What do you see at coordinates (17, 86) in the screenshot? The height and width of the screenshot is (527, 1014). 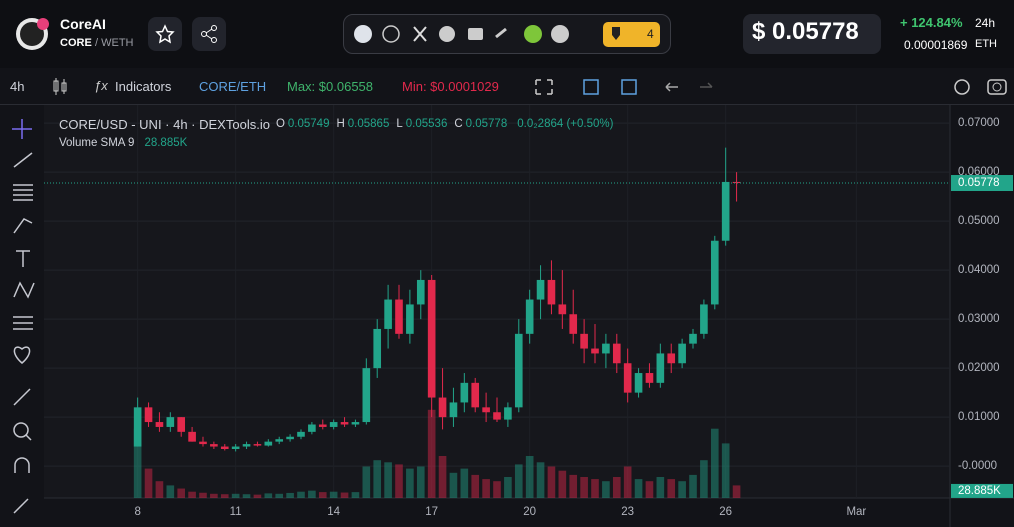 I see `interval: 4h` at bounding box center [17, 86].